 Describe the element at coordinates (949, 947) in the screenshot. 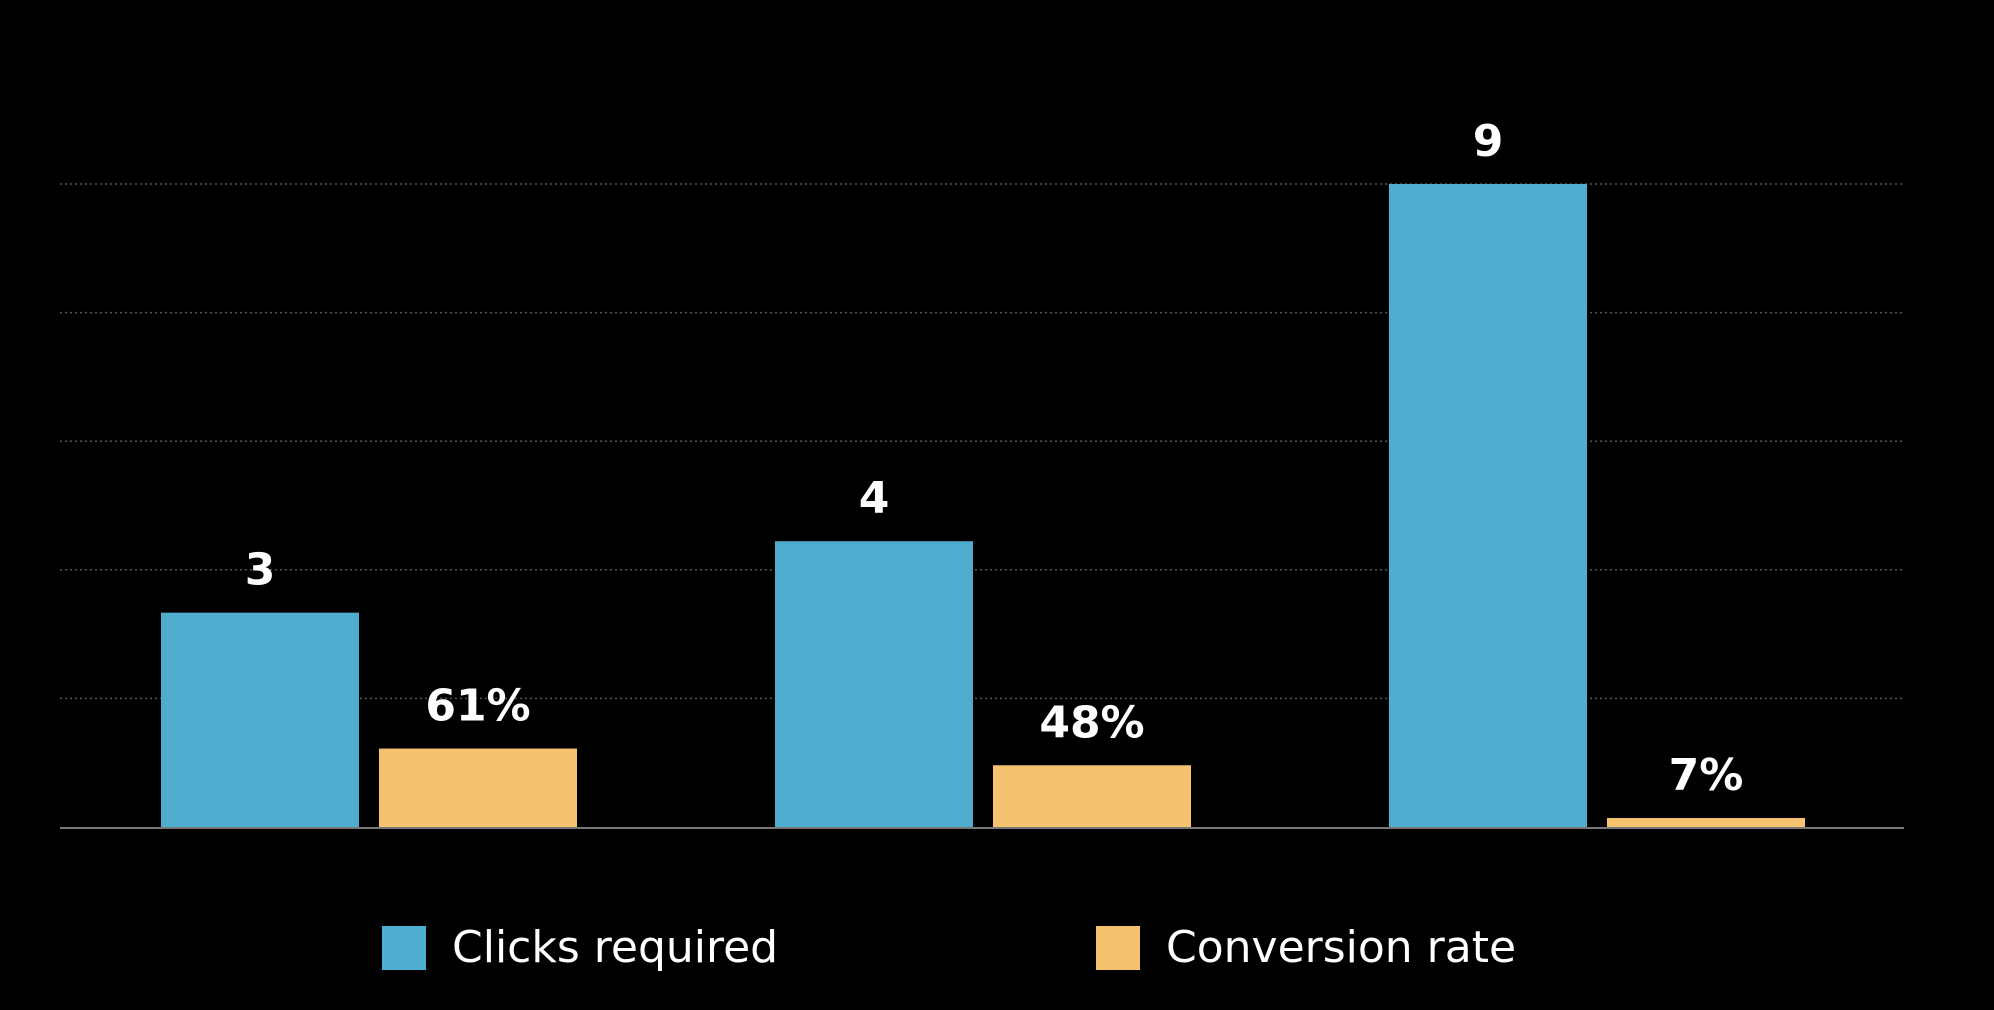

I see `legend: Clicks required Conversion rate` at that location.